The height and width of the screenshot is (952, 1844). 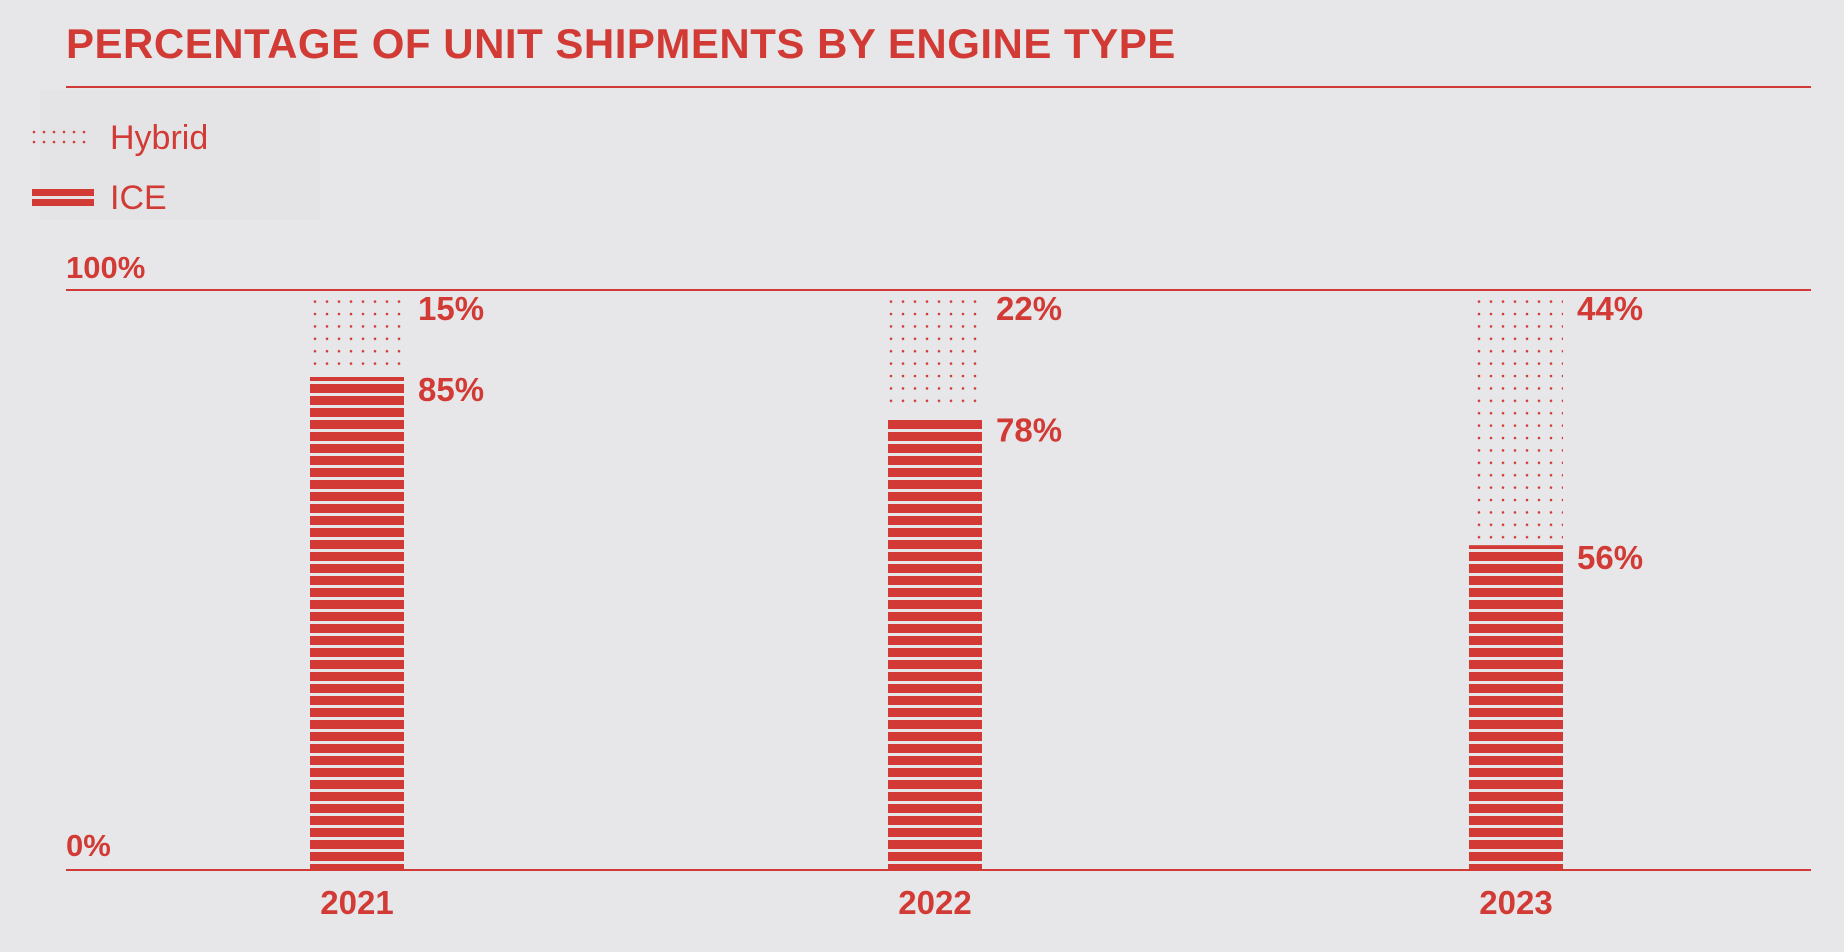 I want to click on x-tick-label-2022: 2022, so click(x=934, y=902).